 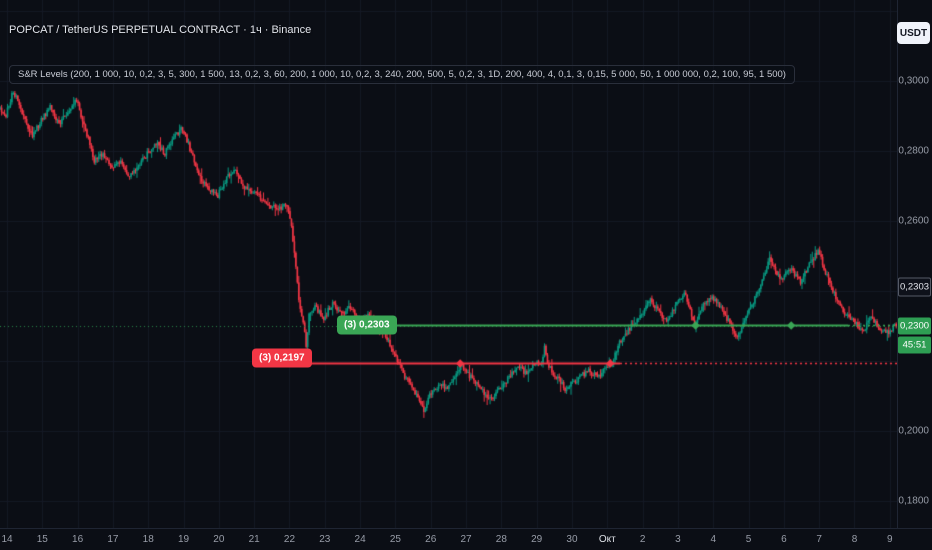 What do you see at coordinates (395, 539) in the screenshot?
I see `time-tick-label: 25` at bounding box center [395, 539].